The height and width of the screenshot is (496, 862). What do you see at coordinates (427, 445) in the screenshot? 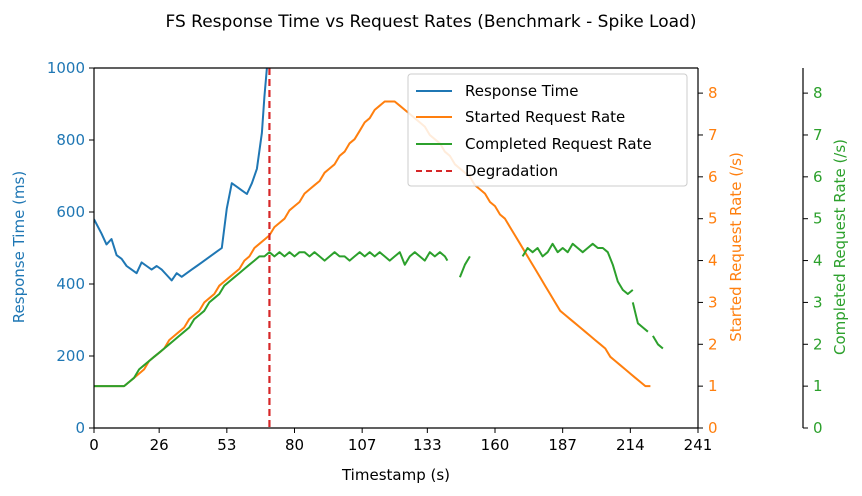
I see `x-tick-label: 133` at bounding box center [427, 445].